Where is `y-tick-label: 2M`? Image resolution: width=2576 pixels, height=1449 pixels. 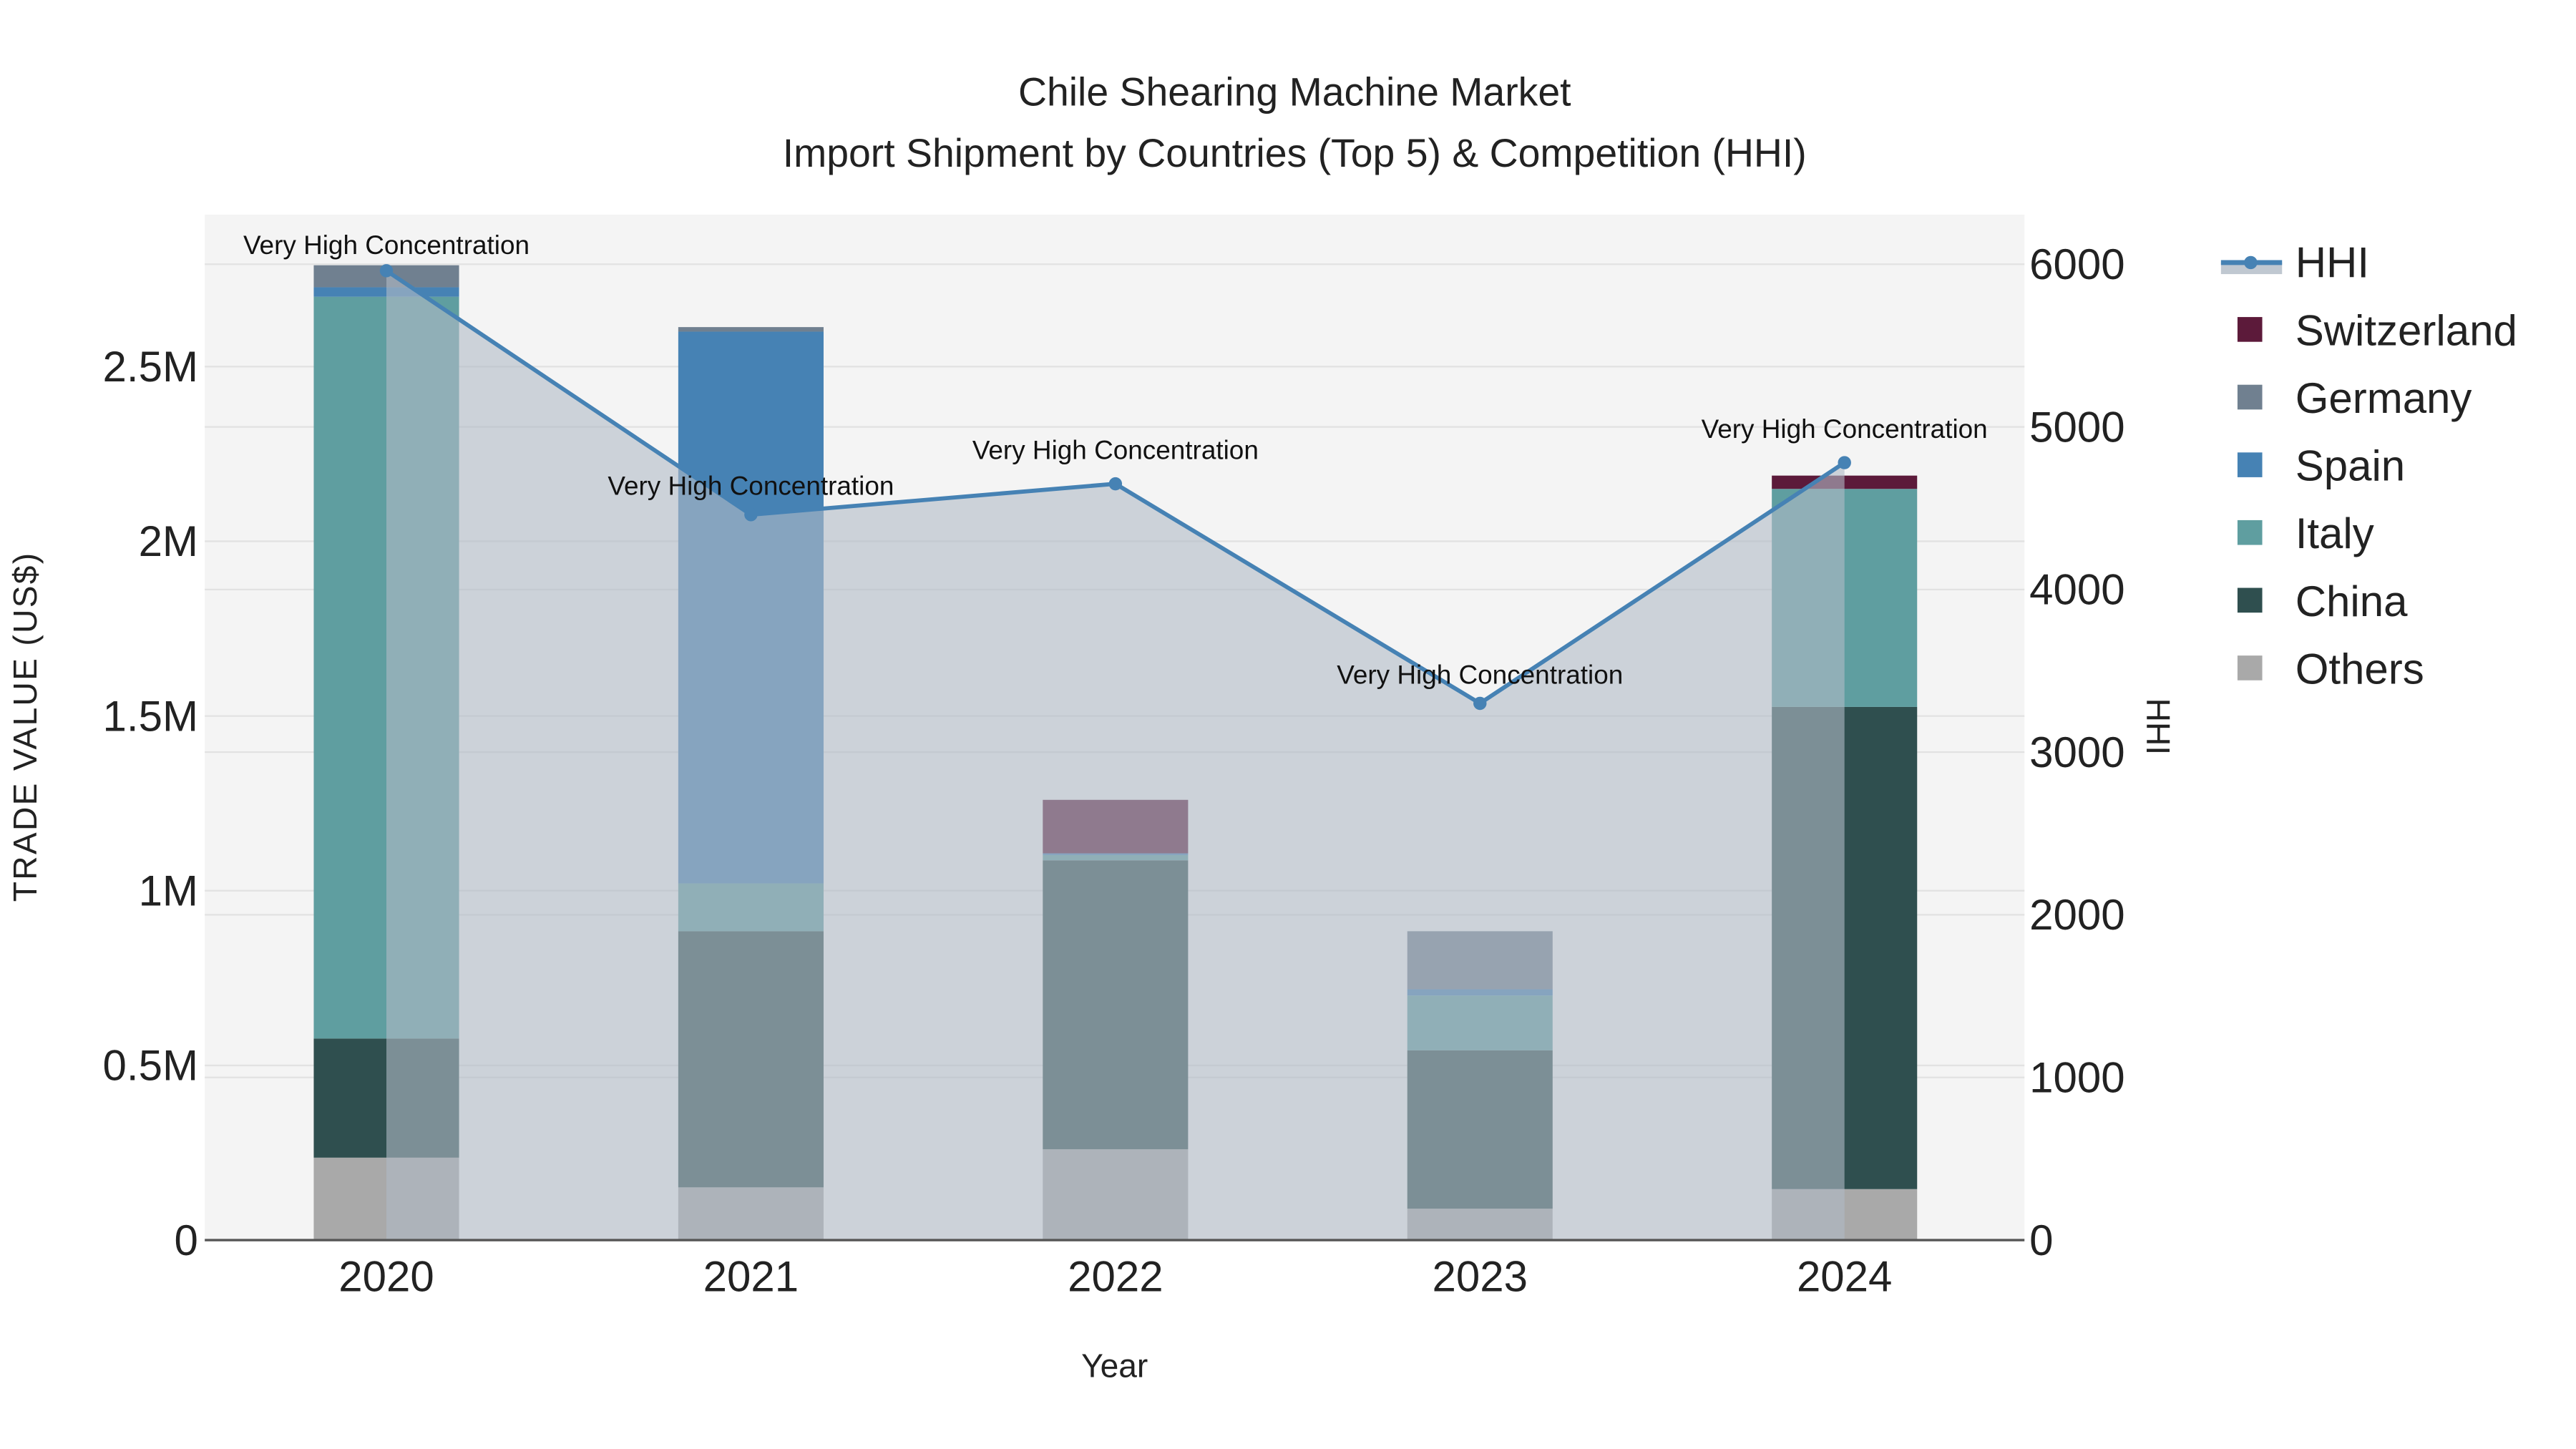
y-tick-label: 2M is located at coordinates (168, 541).